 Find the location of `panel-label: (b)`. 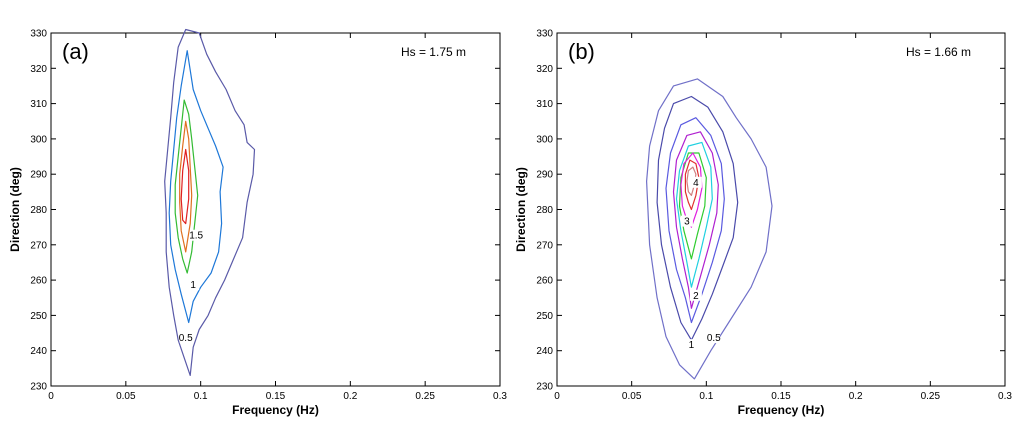

panel-label: (b) is located at coordinates (581, 51).